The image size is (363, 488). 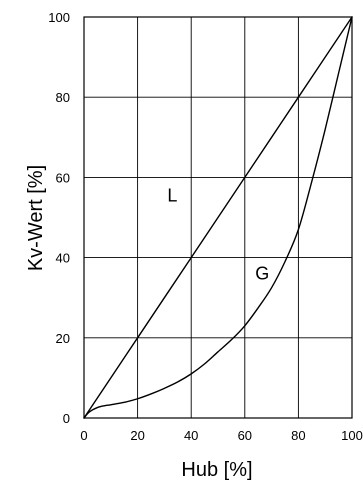 What do you see at coordinates (63, 177) in the screenshot?
I see `y-tick-label: 60` at bounding box center [63, 177].